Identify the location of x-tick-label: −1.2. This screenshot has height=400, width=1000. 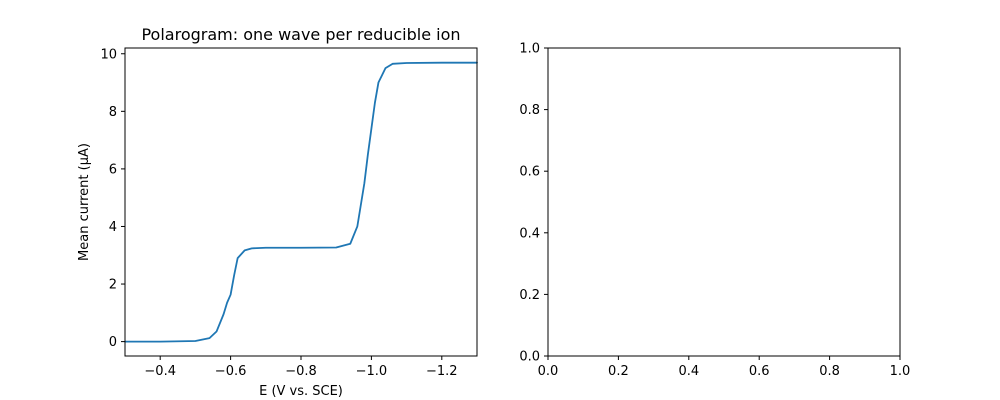
(442, 371).